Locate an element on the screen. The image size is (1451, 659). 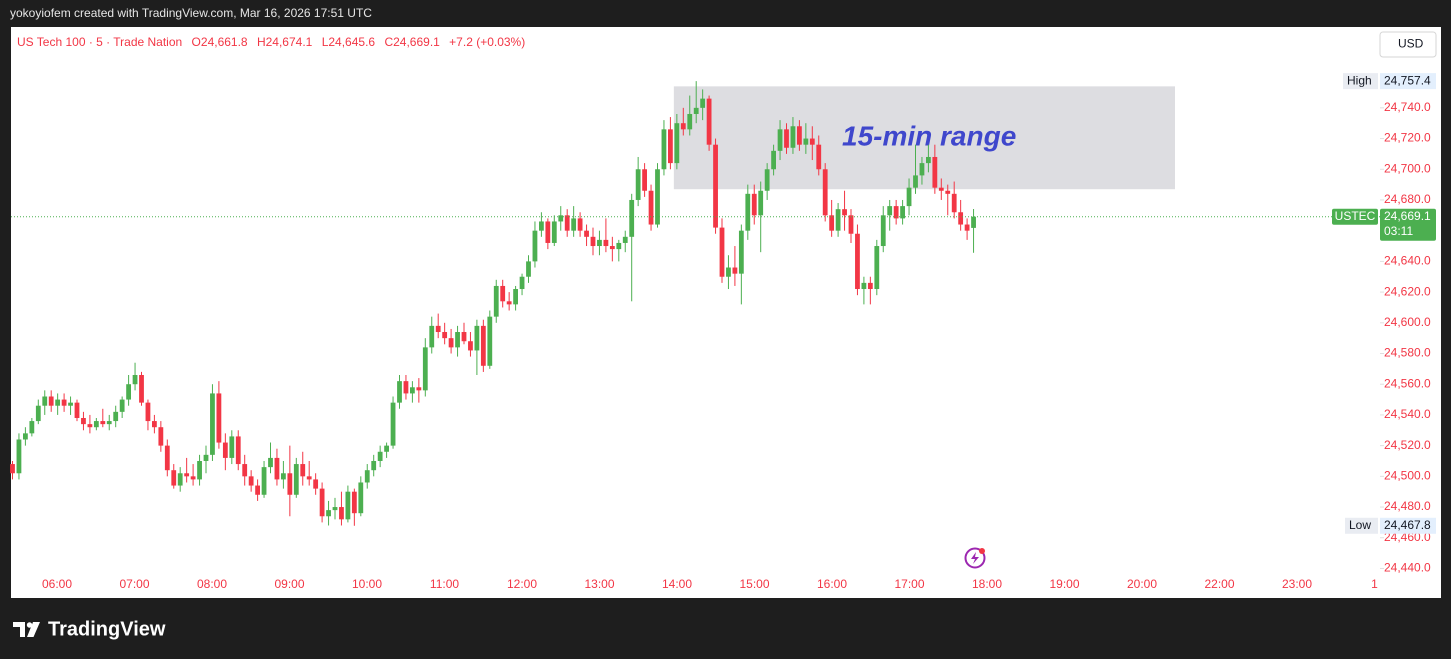
brand: TradingView is located at coordinates (107, 629).